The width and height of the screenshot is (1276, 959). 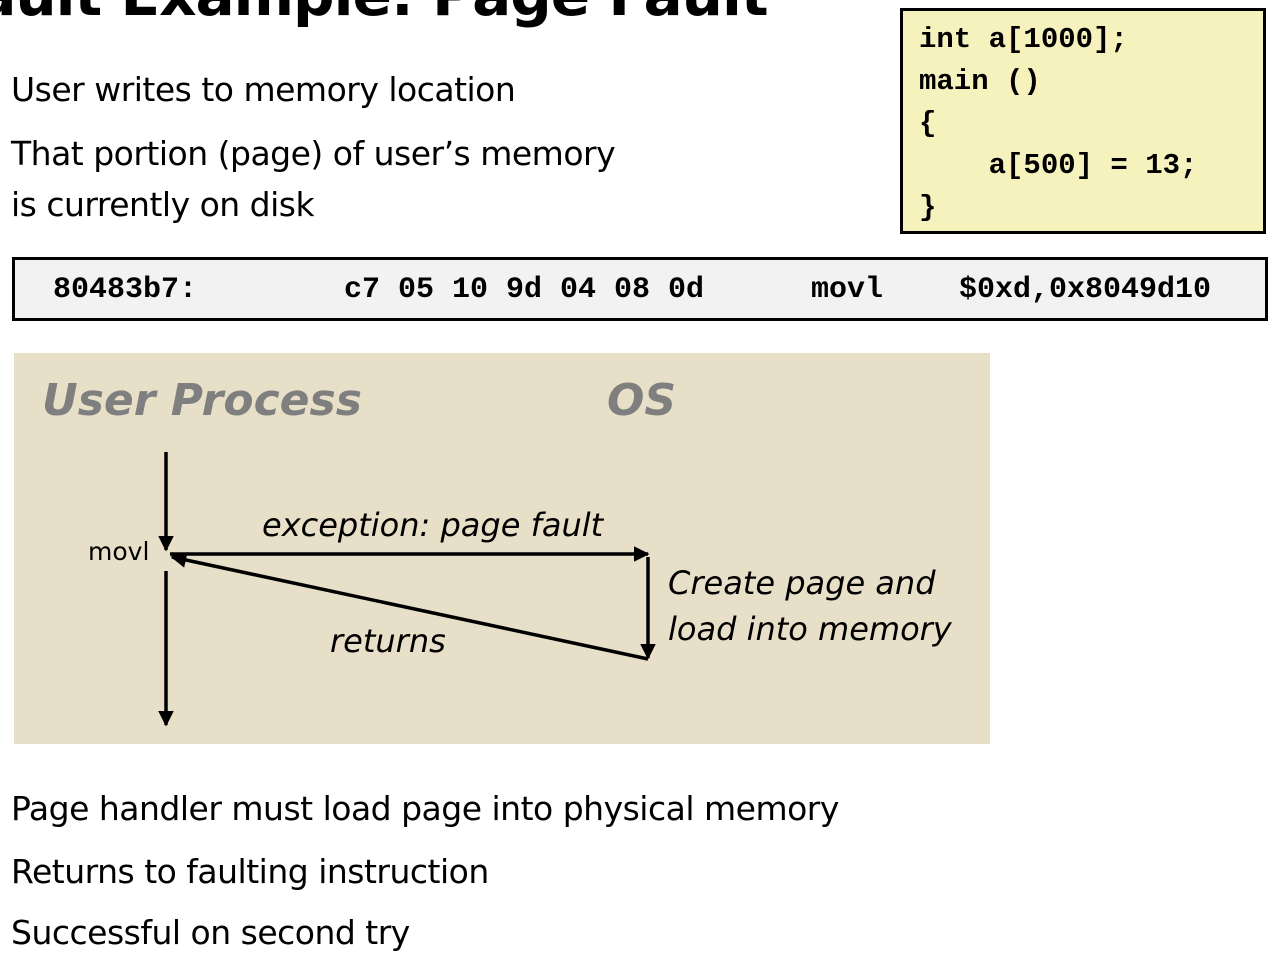 What do you see at coordinates (202, 400) in the screenshot?
I see `user-process-label: User Process` at bounding box center [202, 400].